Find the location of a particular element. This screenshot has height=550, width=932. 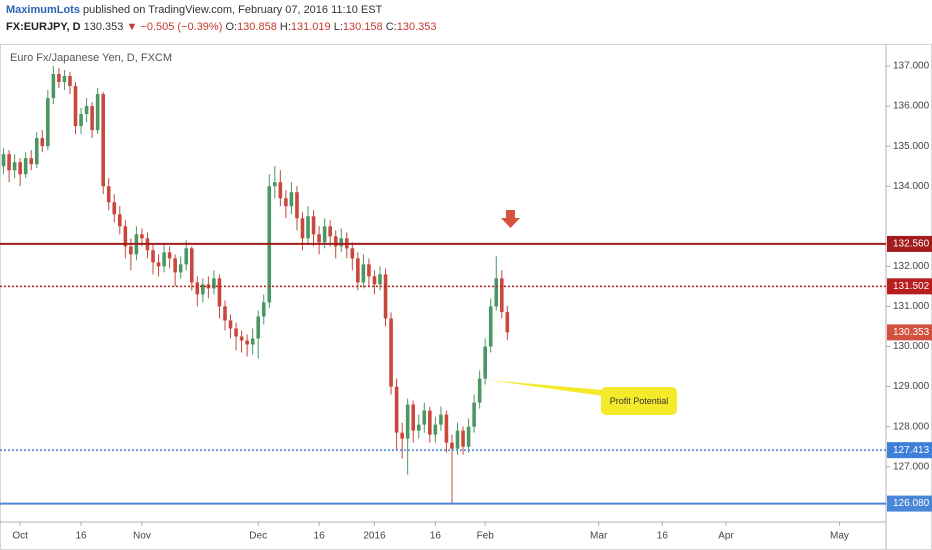

ohlc-value: 130.858 is located at coordinates (257, 27).